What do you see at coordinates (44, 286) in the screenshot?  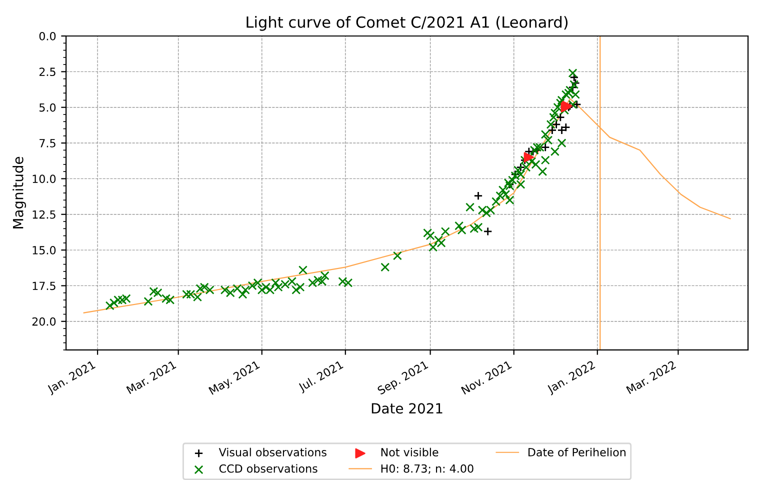 I see `y-tick-label: 17.5` at bounding box center [44, 286].